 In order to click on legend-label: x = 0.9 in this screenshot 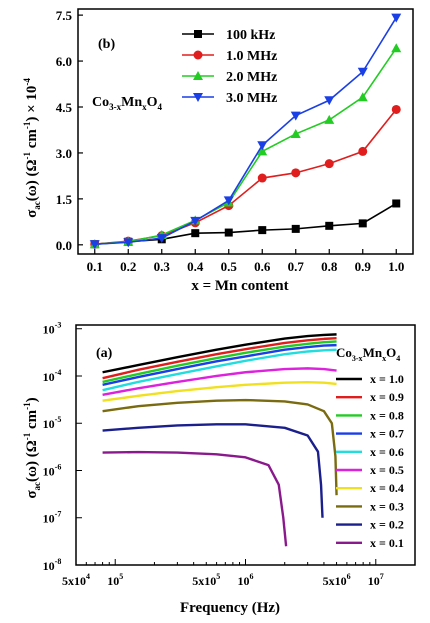, I will do `click(387, 397)`.